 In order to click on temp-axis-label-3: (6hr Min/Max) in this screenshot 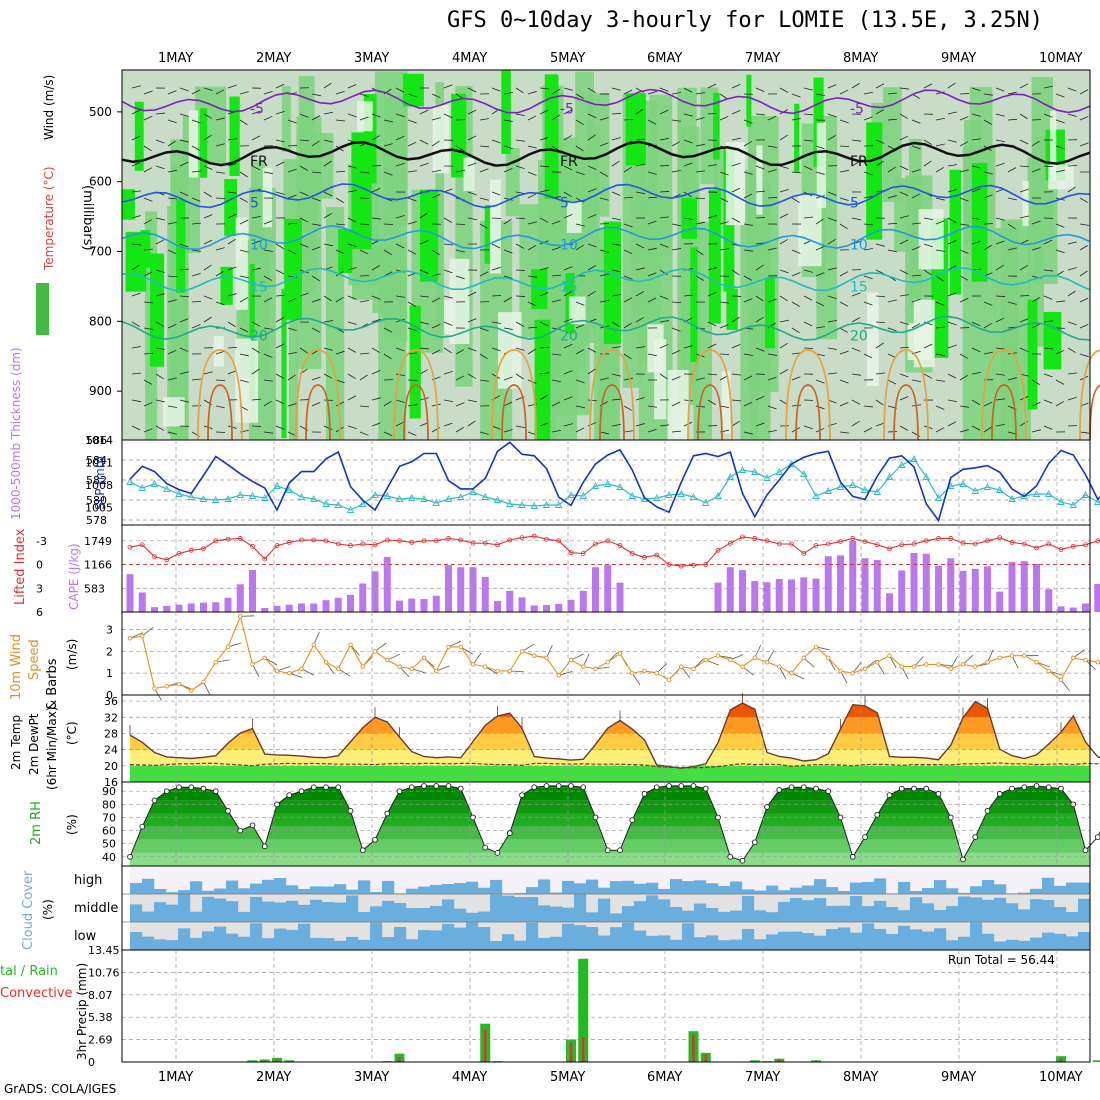, I will do `click(52, 749)`.